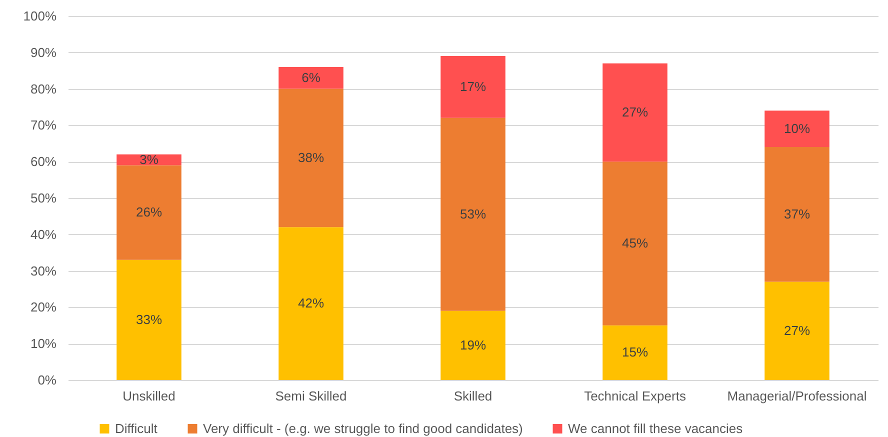 The width and height of the screenshot is (888, 437). Describe the element at coordinates (43, 344) in the screenshot. I see `y-tick-label: 10%` at that location.